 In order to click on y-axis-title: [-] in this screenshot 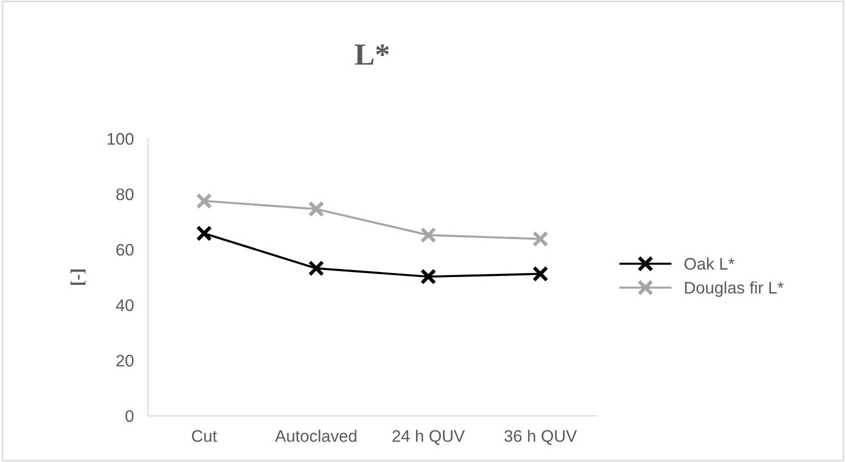, I will do `click(78, 277)`.